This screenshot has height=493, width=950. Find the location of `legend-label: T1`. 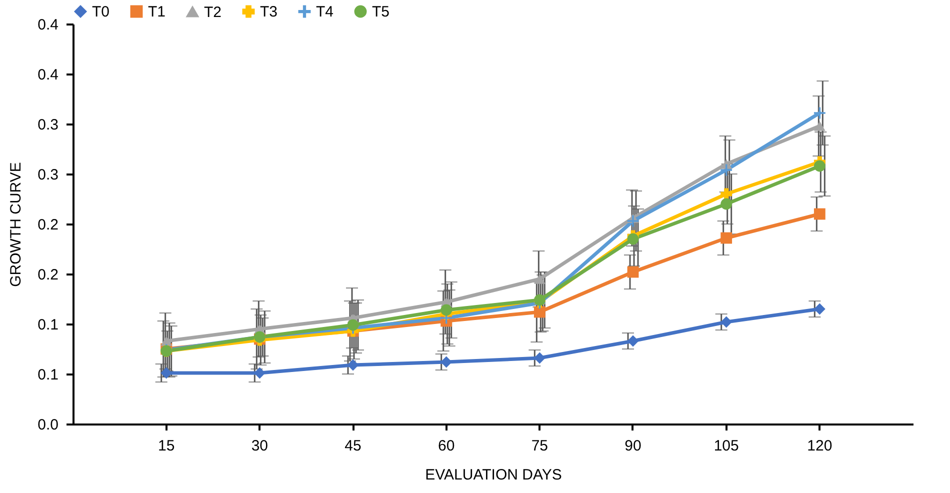

legend-label: T1 is located at coordinates (157, 12).